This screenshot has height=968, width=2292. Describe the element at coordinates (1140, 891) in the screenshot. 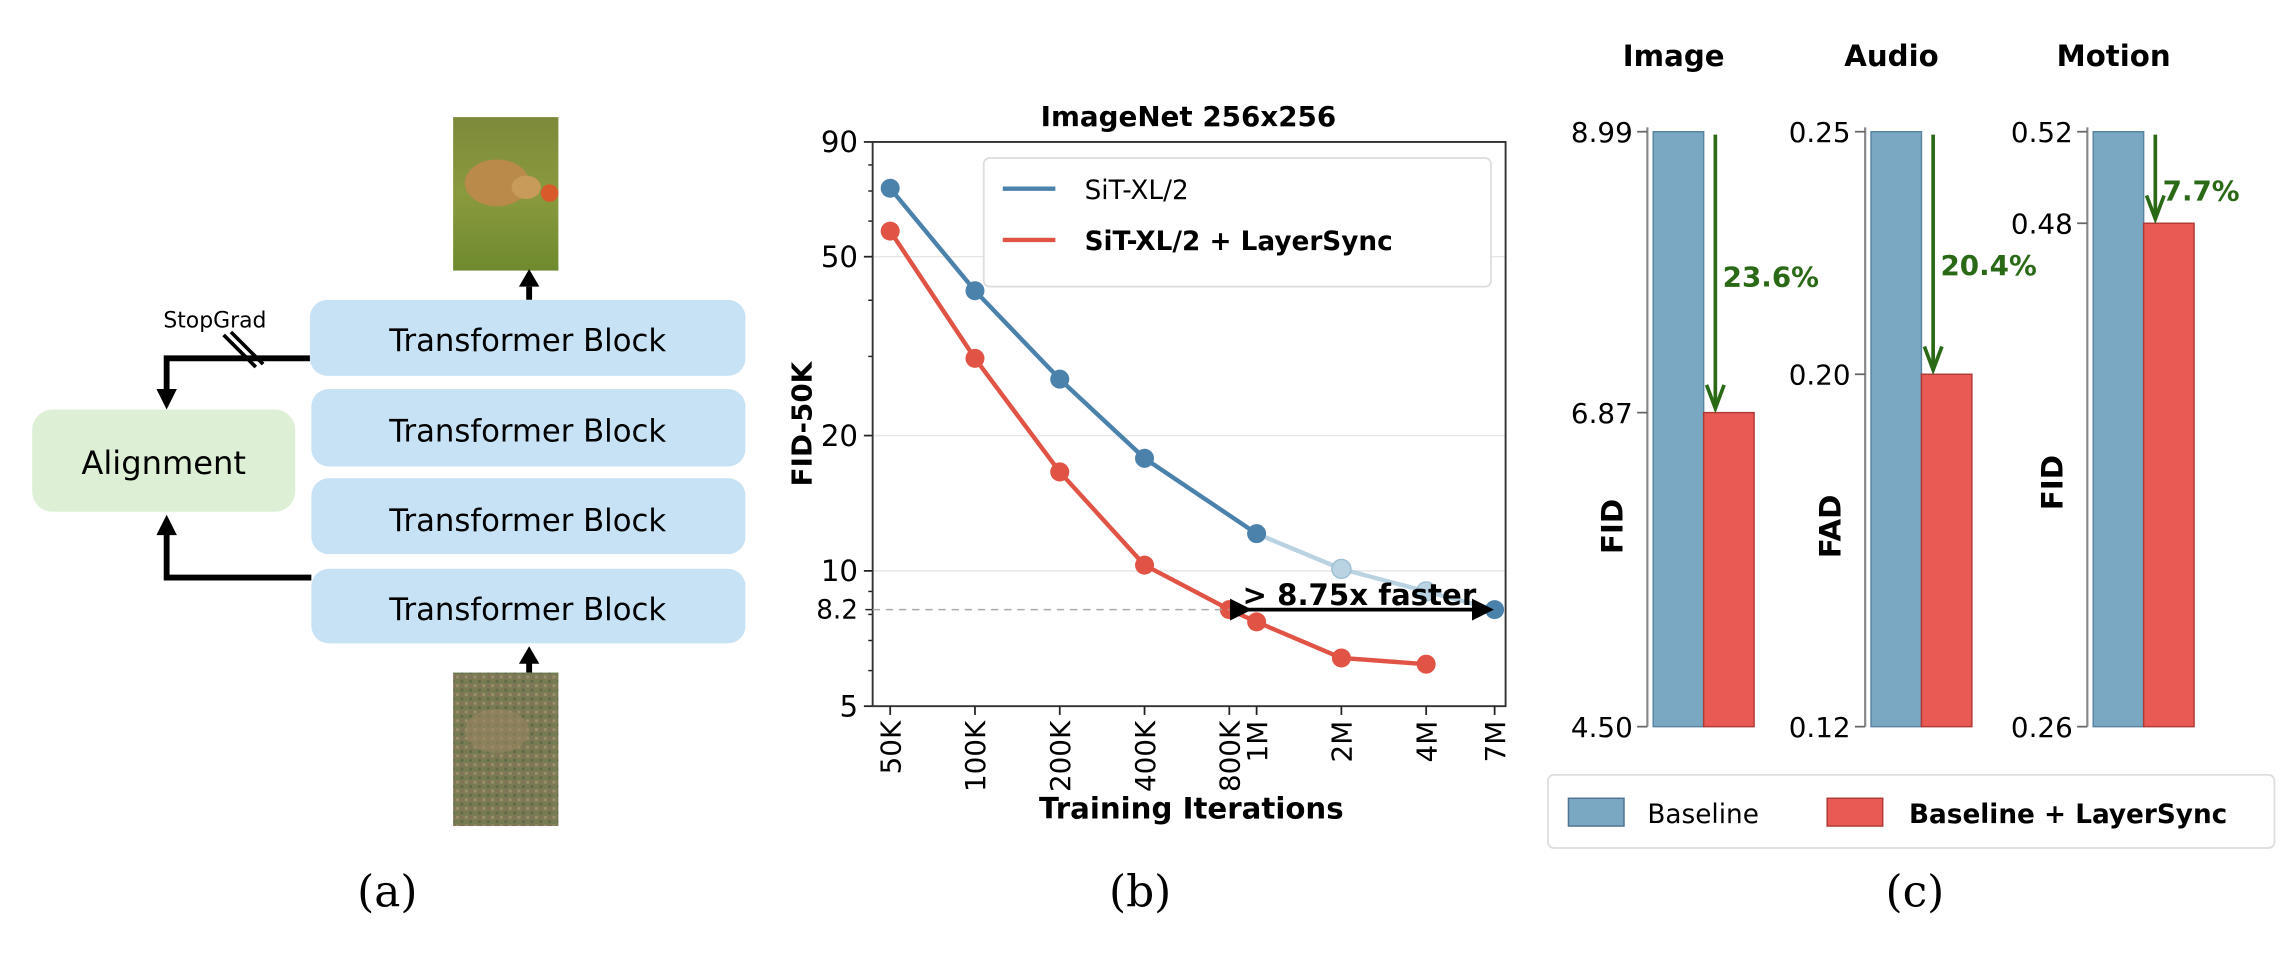

I see `caption-b: (b)` at that location.